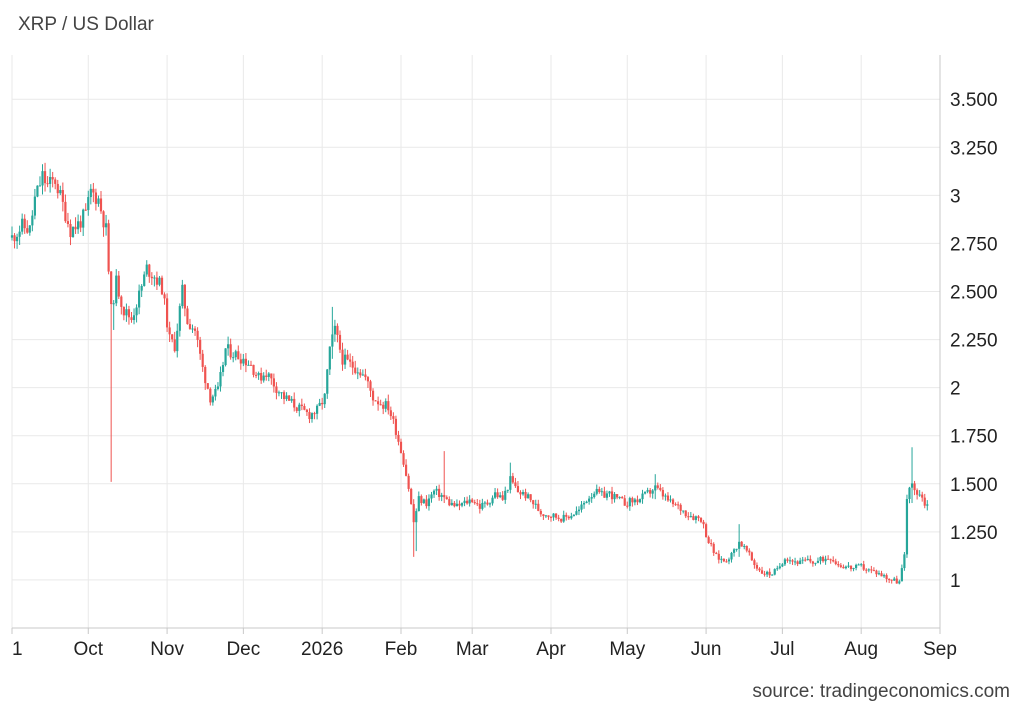  I want to click on x-tick-label: Apr, so click(551, 649).